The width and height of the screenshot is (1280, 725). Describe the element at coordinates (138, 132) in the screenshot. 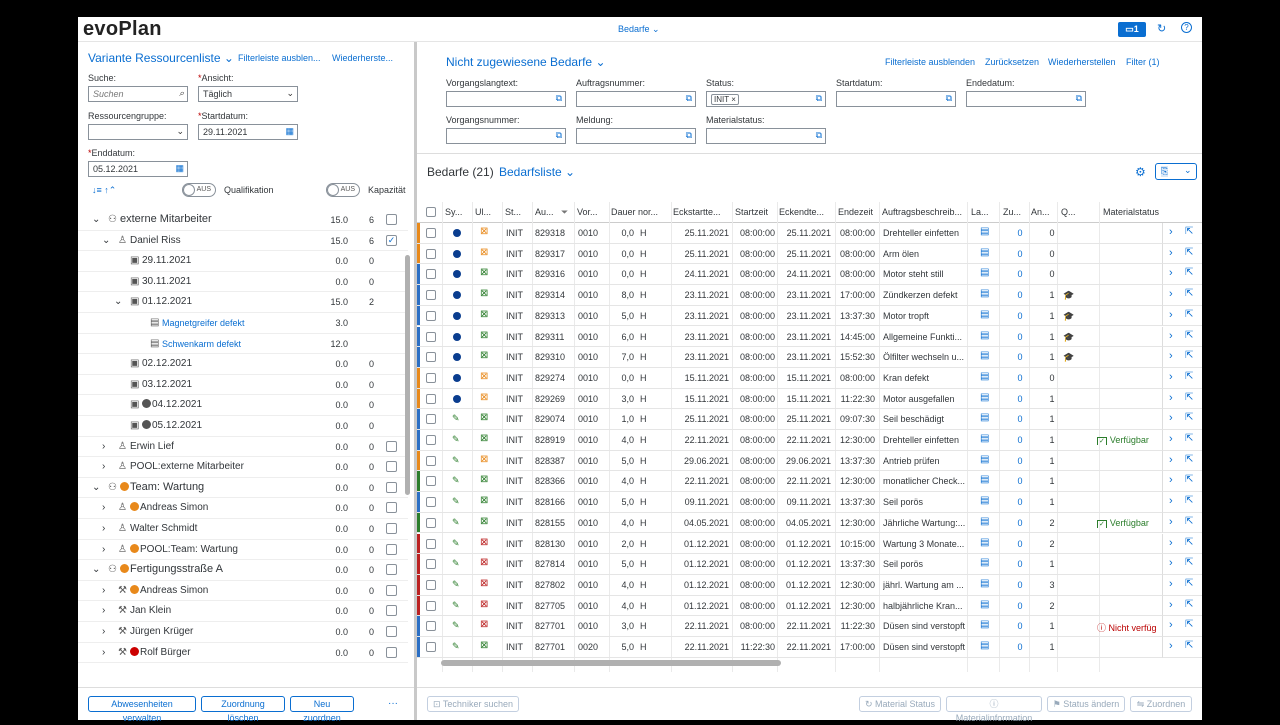

I see `group-select: ⌄` at that location.